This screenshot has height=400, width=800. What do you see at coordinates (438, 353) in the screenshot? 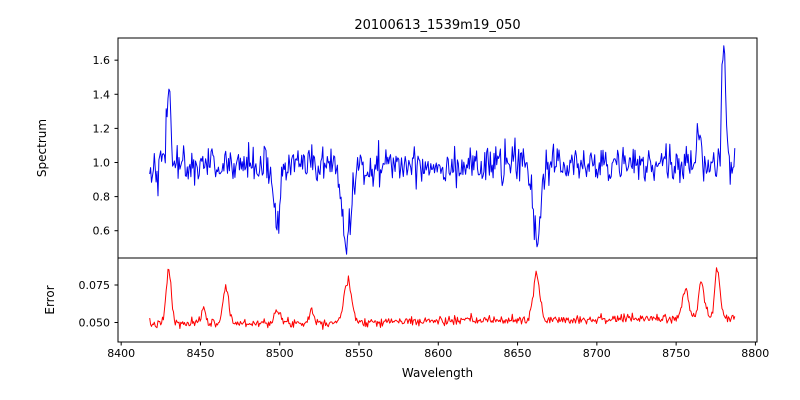
I see `x-tick-label: 8600` at bounding box center [438, 353].